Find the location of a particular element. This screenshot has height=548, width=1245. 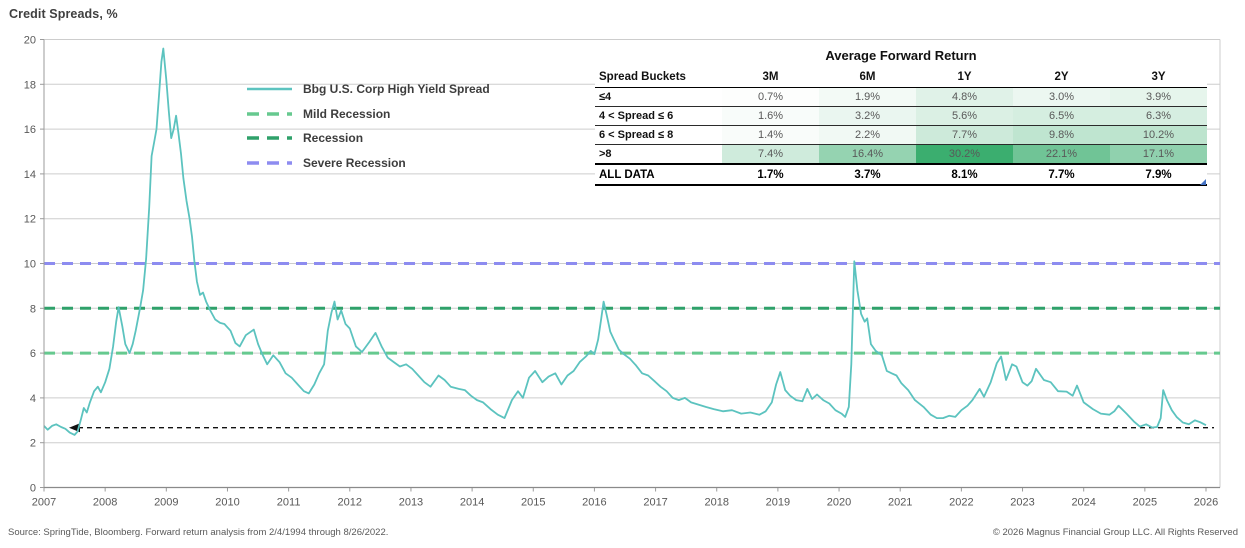

return-value-cell: 30.2% is located at coordinates (964, 154).